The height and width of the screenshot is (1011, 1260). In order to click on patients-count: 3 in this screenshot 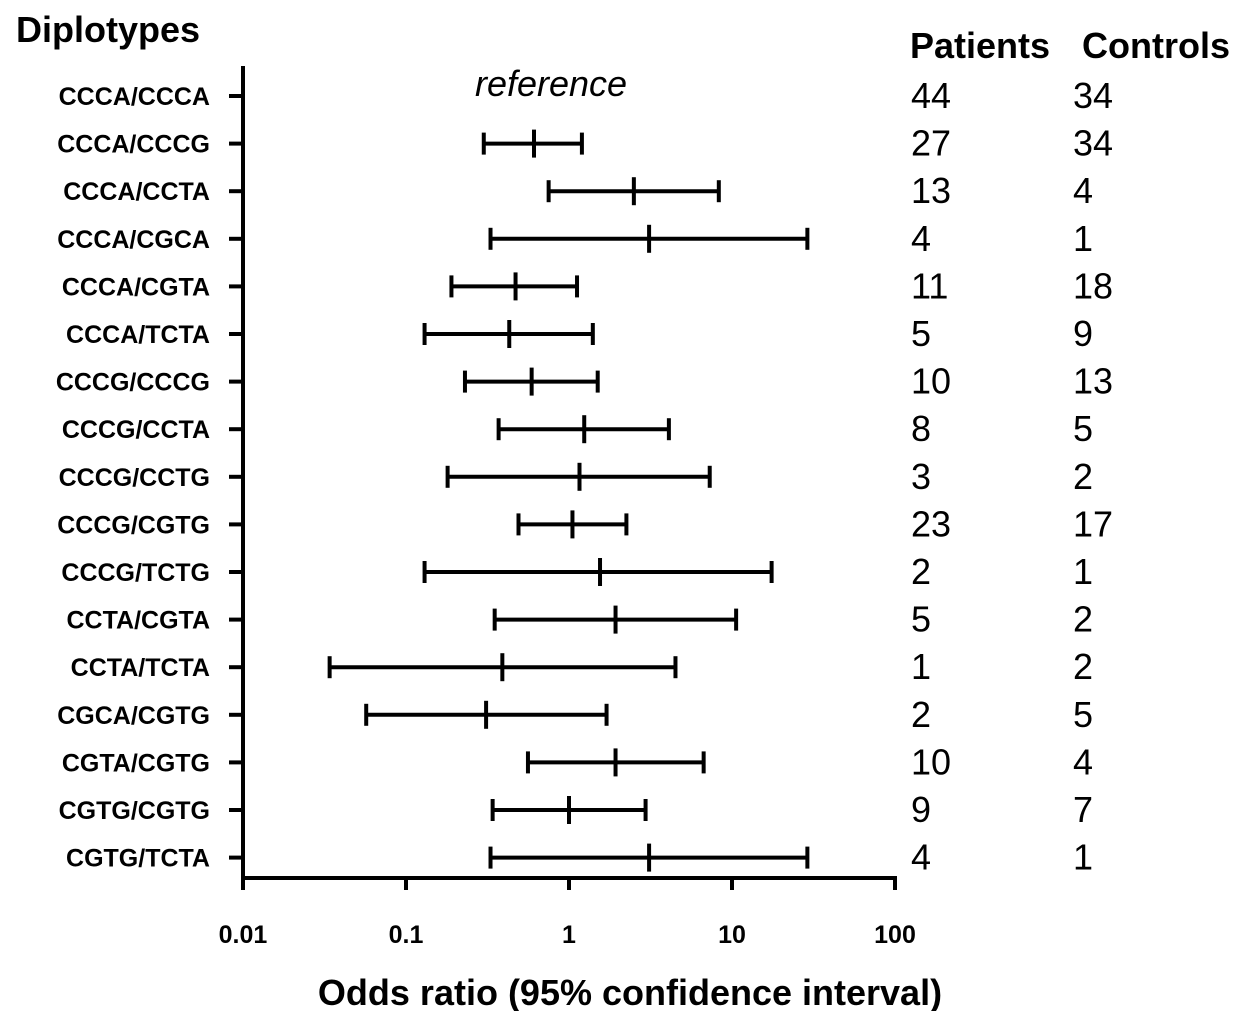, I will do `click(921, 476)`.